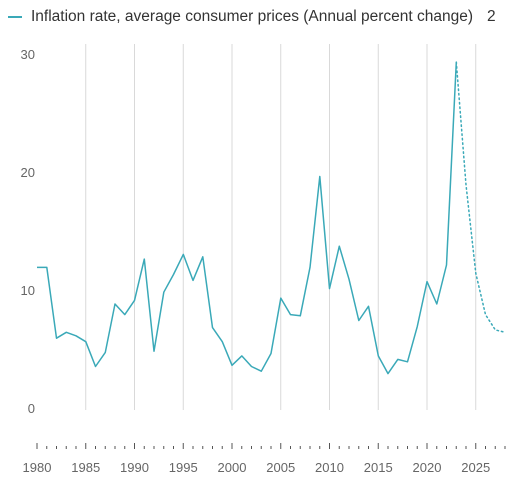 This screenshot has height=497, width=511. What do you see at coordinates (310, 267) in the screenshot?
I see `data-point-2008` at bounding box center [310, 267].